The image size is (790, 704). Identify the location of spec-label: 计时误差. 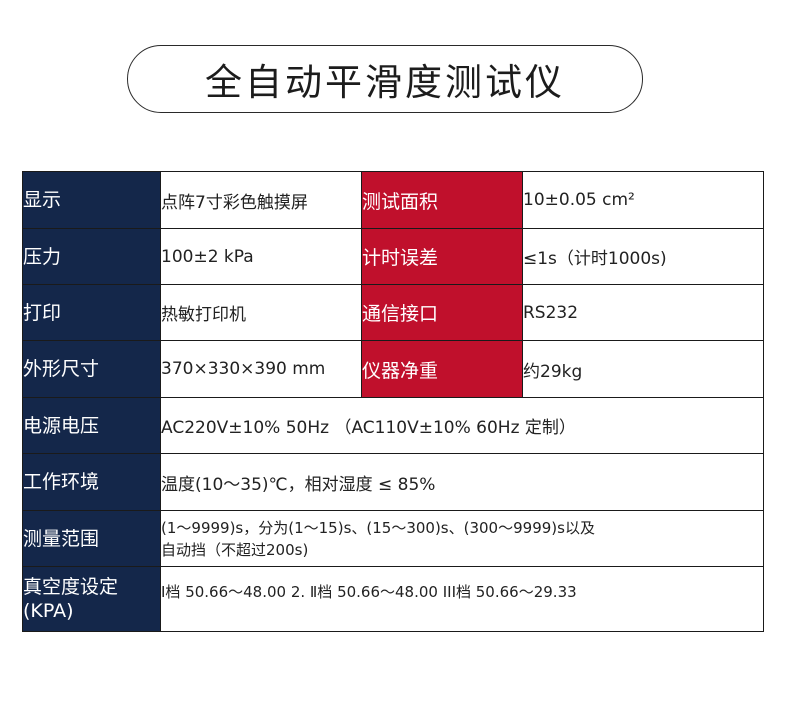
(442, 256).